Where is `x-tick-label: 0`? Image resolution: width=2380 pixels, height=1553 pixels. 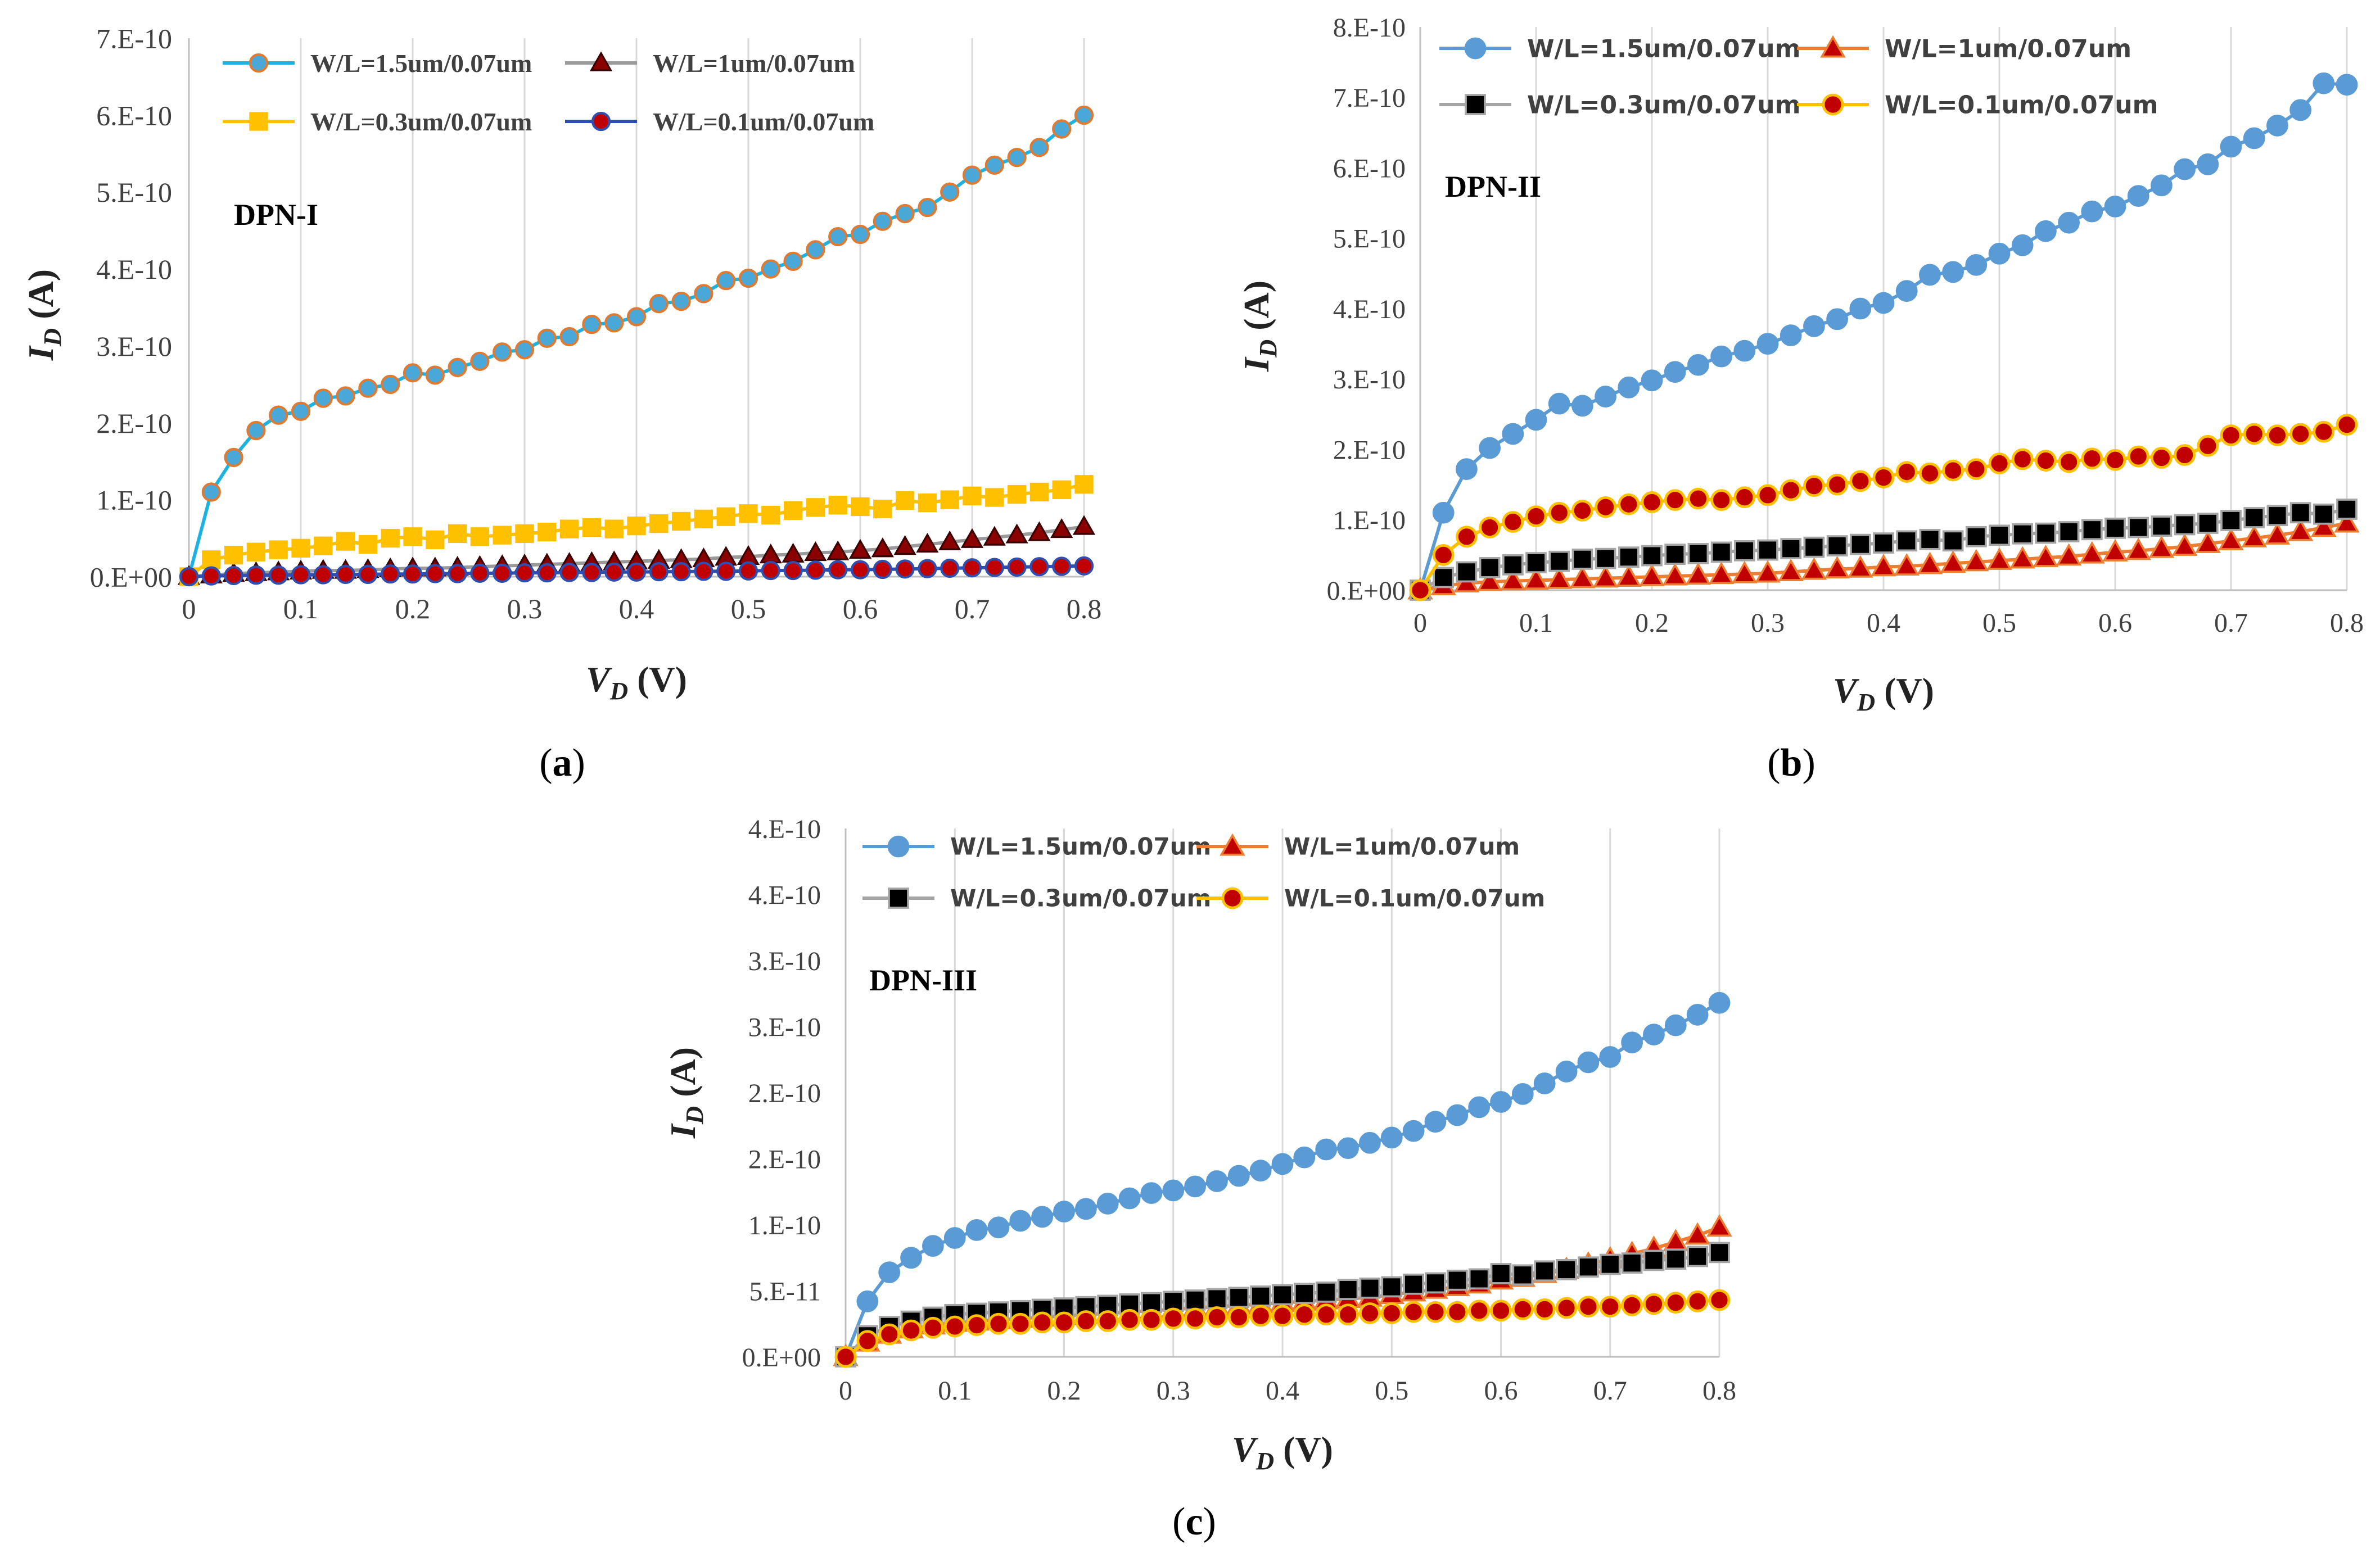
x-tick-label: 0 is located at coordinates (1420, 623).